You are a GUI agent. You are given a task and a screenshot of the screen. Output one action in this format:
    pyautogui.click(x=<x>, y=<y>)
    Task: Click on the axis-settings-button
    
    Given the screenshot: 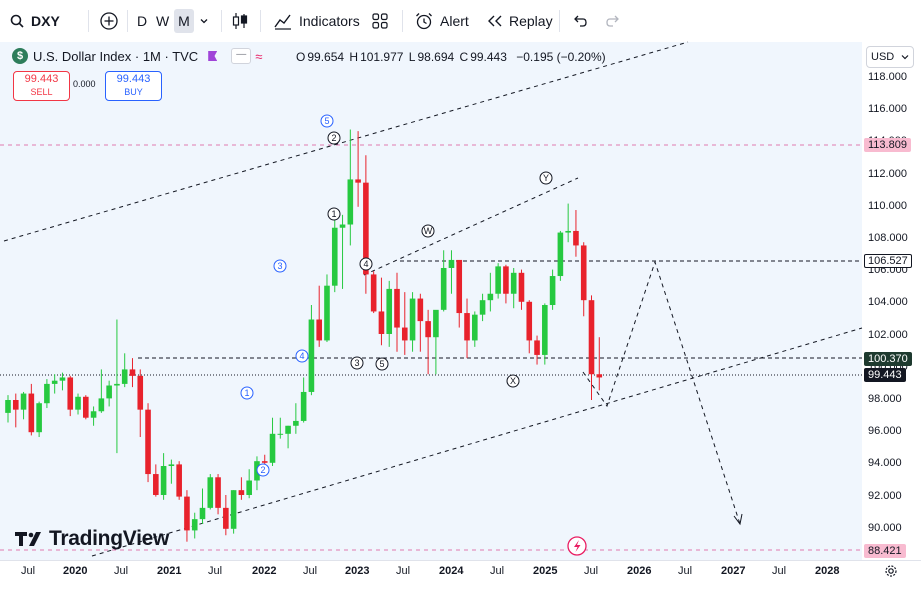 What is the action you would take?
    pyautogui.click(x=891, y=573)
    